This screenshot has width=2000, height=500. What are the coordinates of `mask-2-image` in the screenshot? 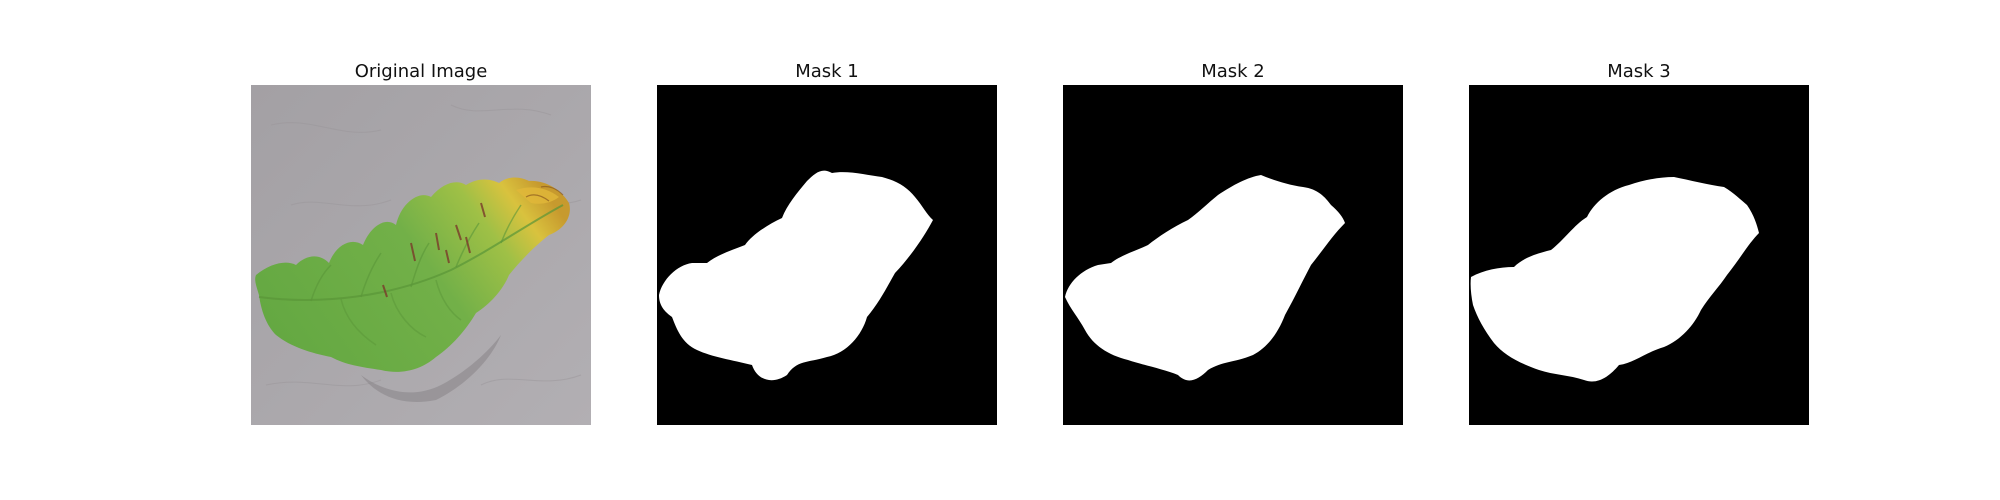 It's located at (1233, 255).